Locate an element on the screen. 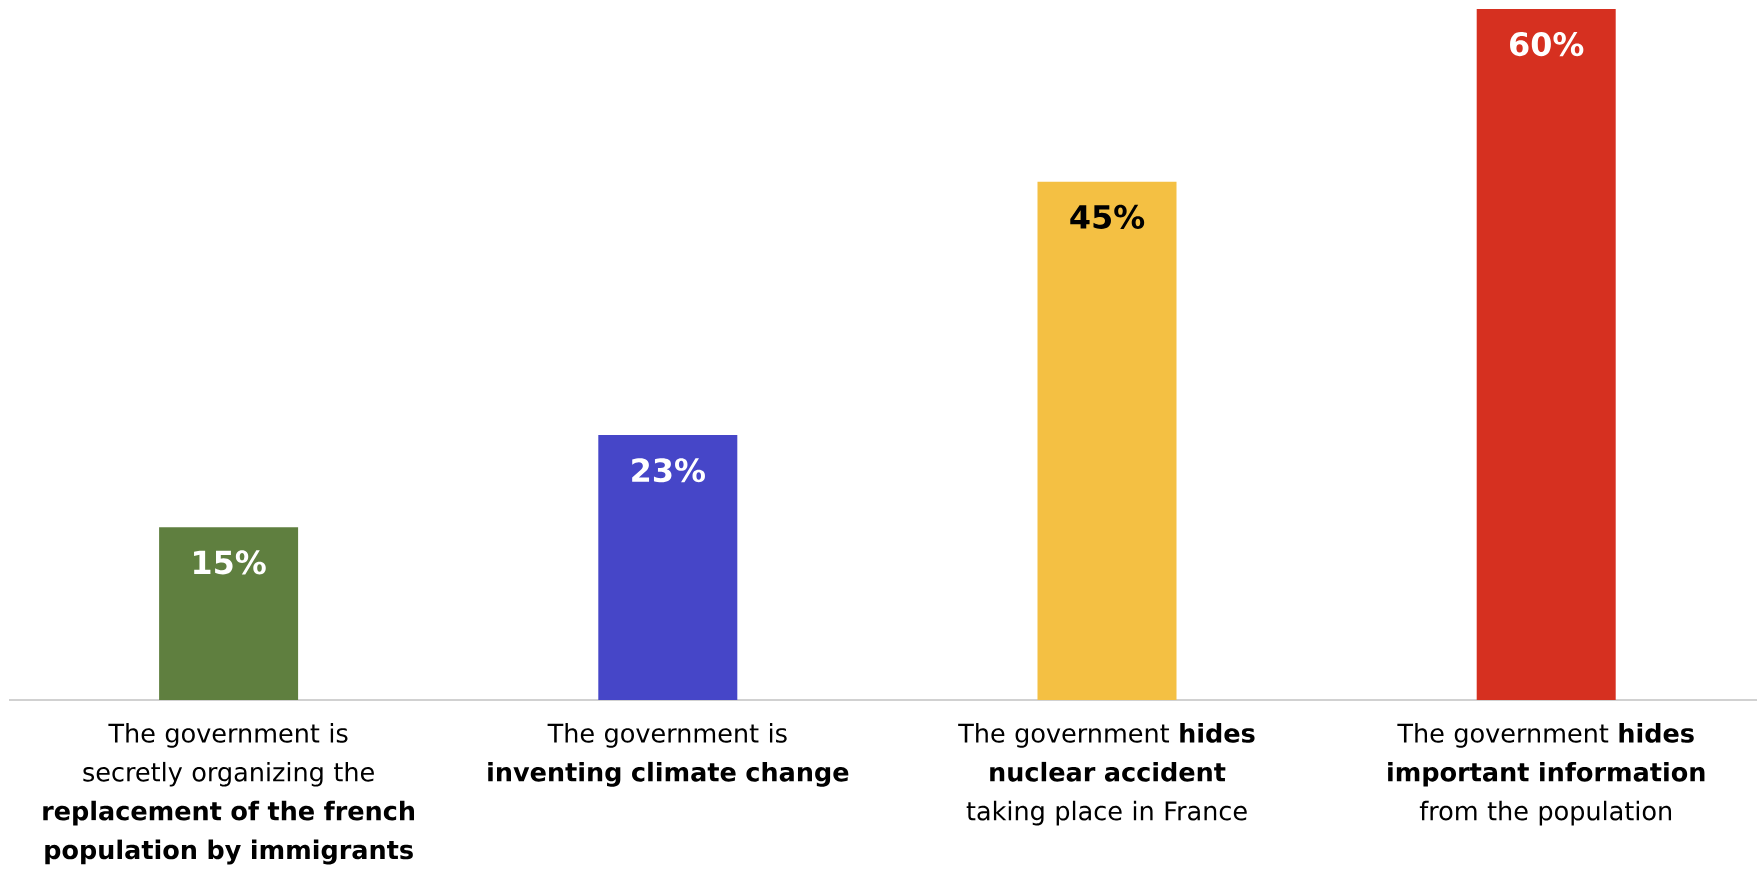  x-tick-label: The government is inventing climate change is located at coordinates (668, 755).